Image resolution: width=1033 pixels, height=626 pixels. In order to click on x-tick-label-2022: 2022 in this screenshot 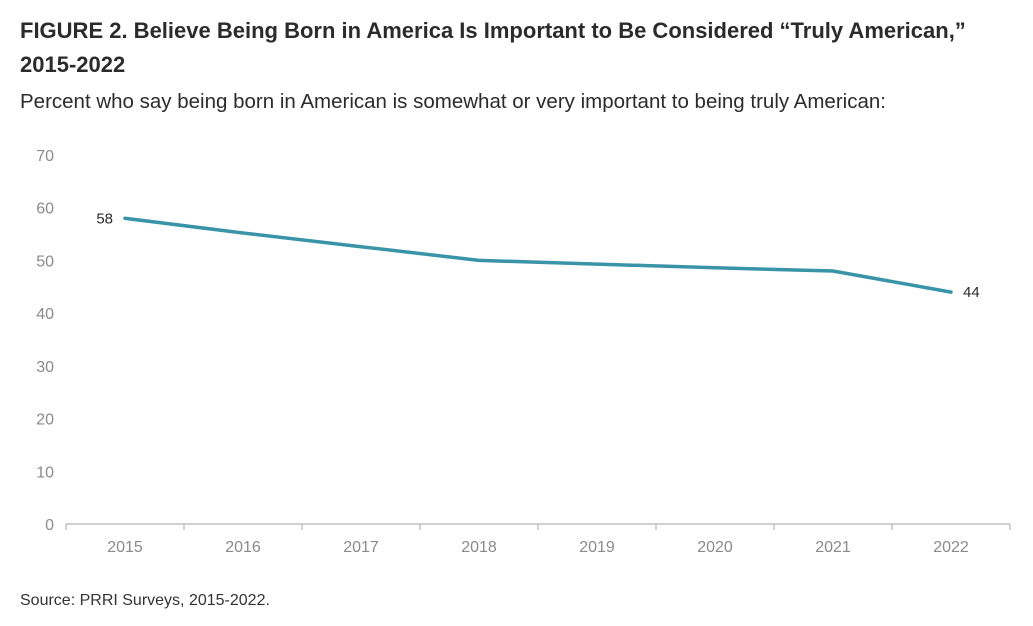, I will do `click(951, 547)`.